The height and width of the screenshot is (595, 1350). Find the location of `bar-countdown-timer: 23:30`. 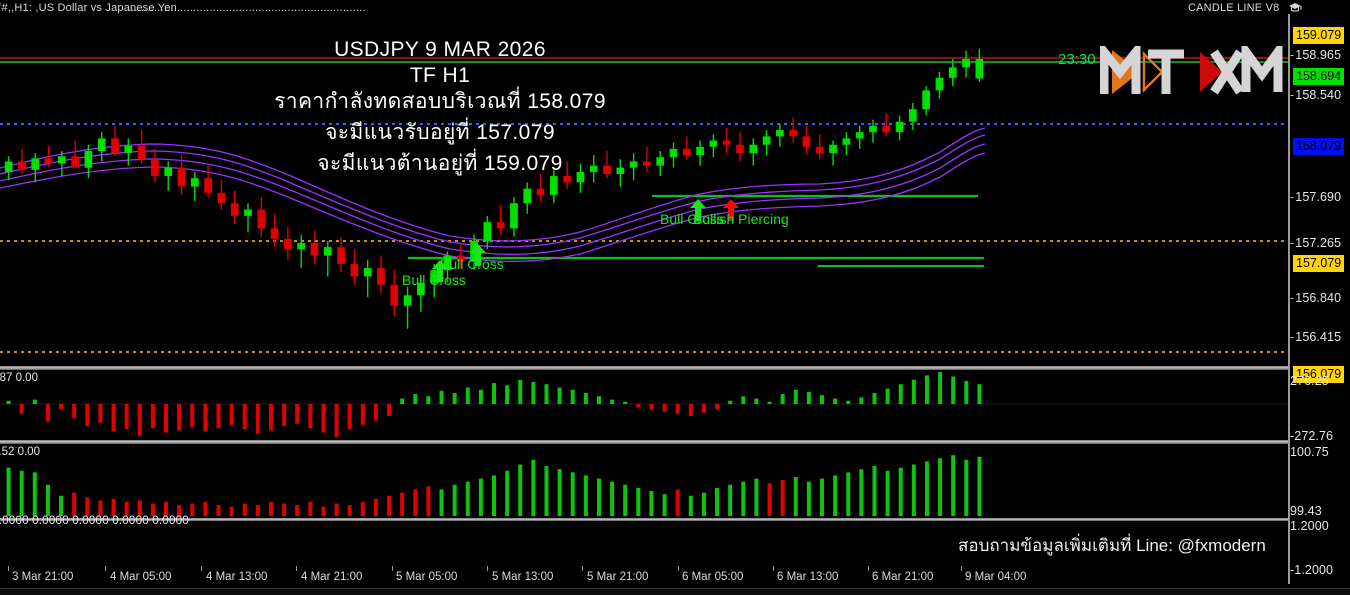

bar-countdown-timer: 23:30 is located at coordinates (1077, 59).